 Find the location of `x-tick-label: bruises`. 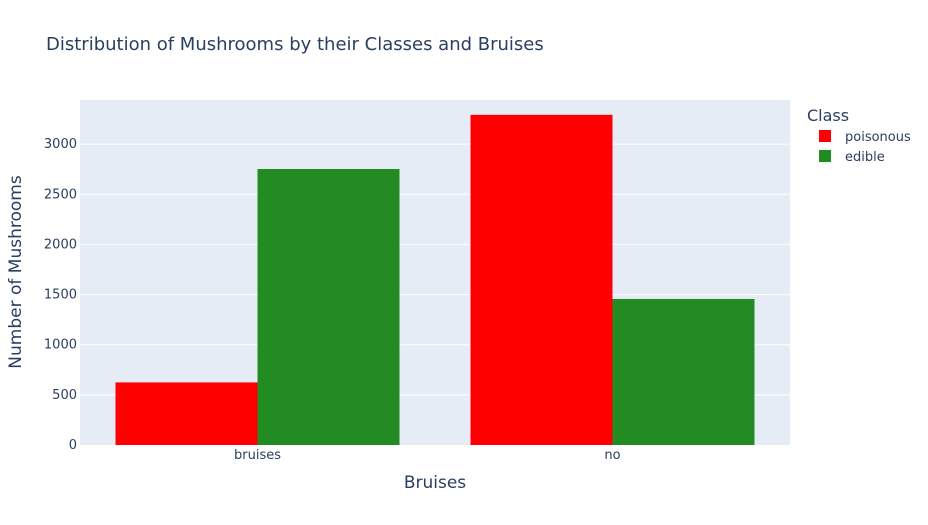

x-tick-label: bruises is located at coordinates (257, 455).